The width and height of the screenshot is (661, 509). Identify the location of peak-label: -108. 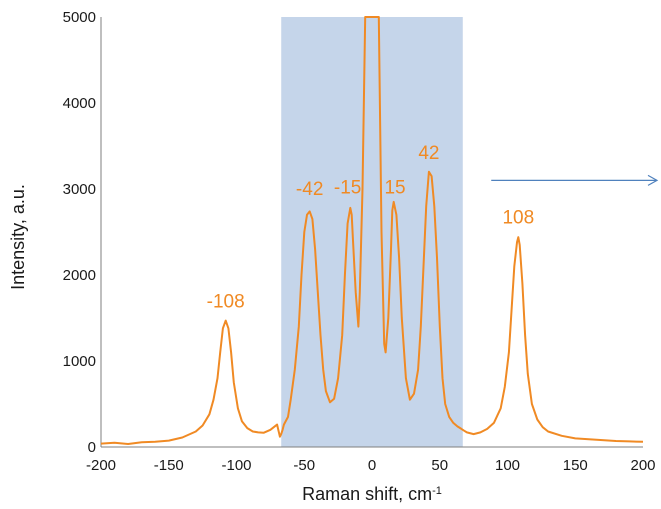
(226, 302).